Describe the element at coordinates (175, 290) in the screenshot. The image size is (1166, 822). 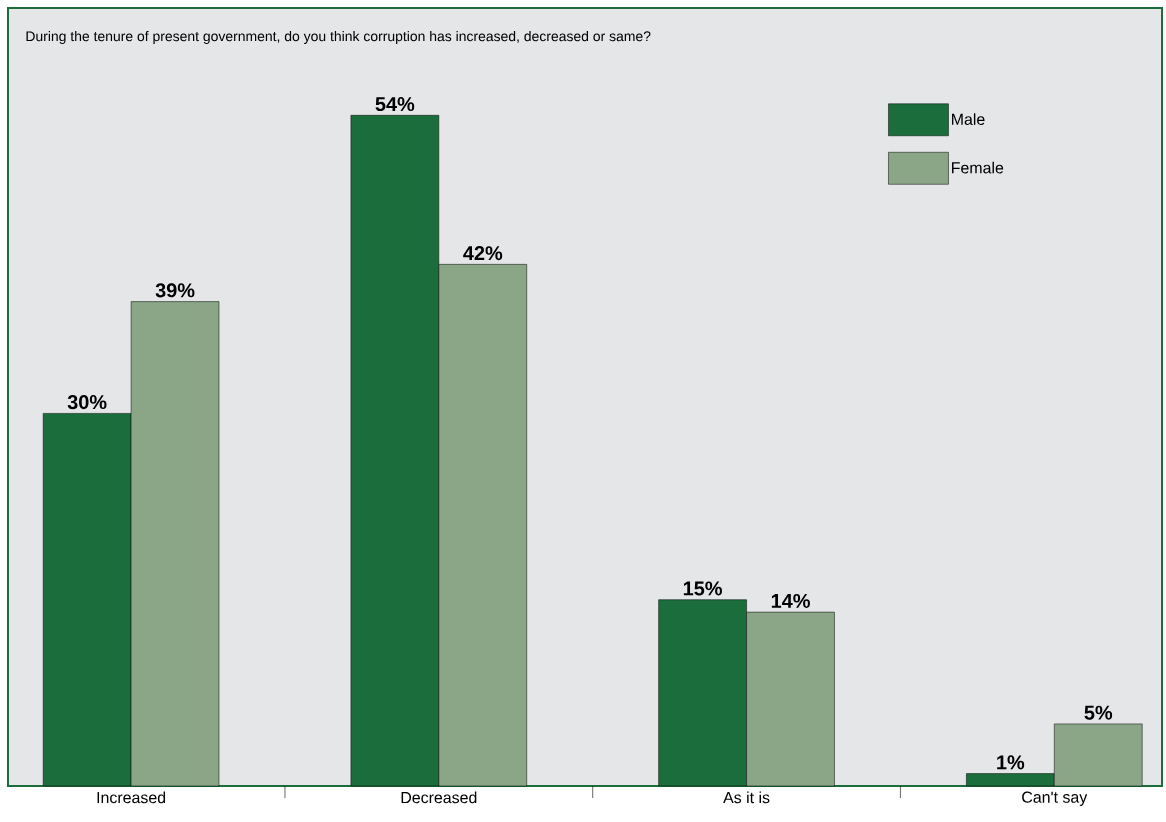
I see `data-label: 39%` at that location.